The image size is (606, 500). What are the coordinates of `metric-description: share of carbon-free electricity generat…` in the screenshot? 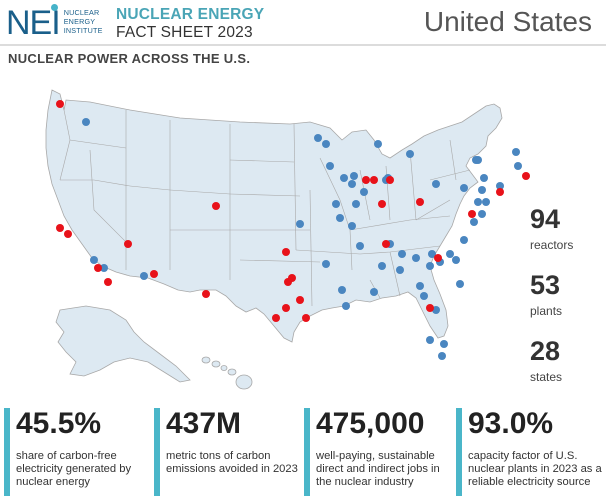 It's located at (74, 469).